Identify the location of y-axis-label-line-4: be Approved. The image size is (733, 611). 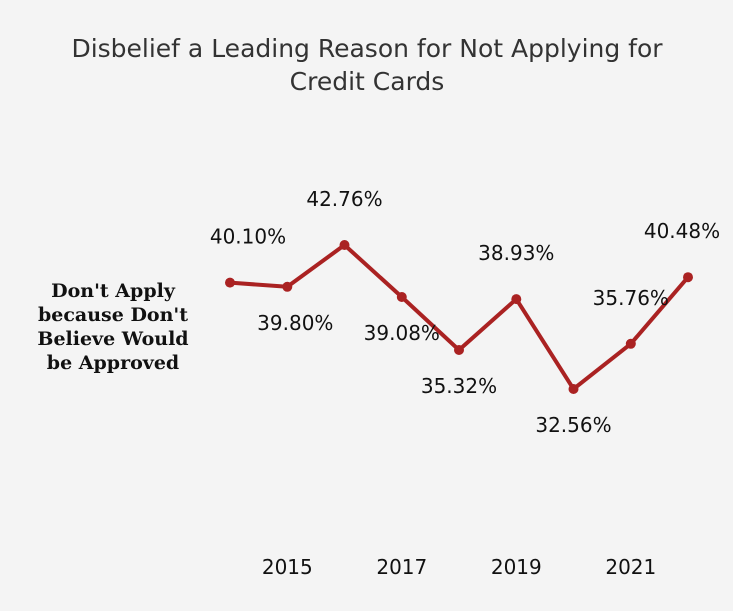
(113, 363).